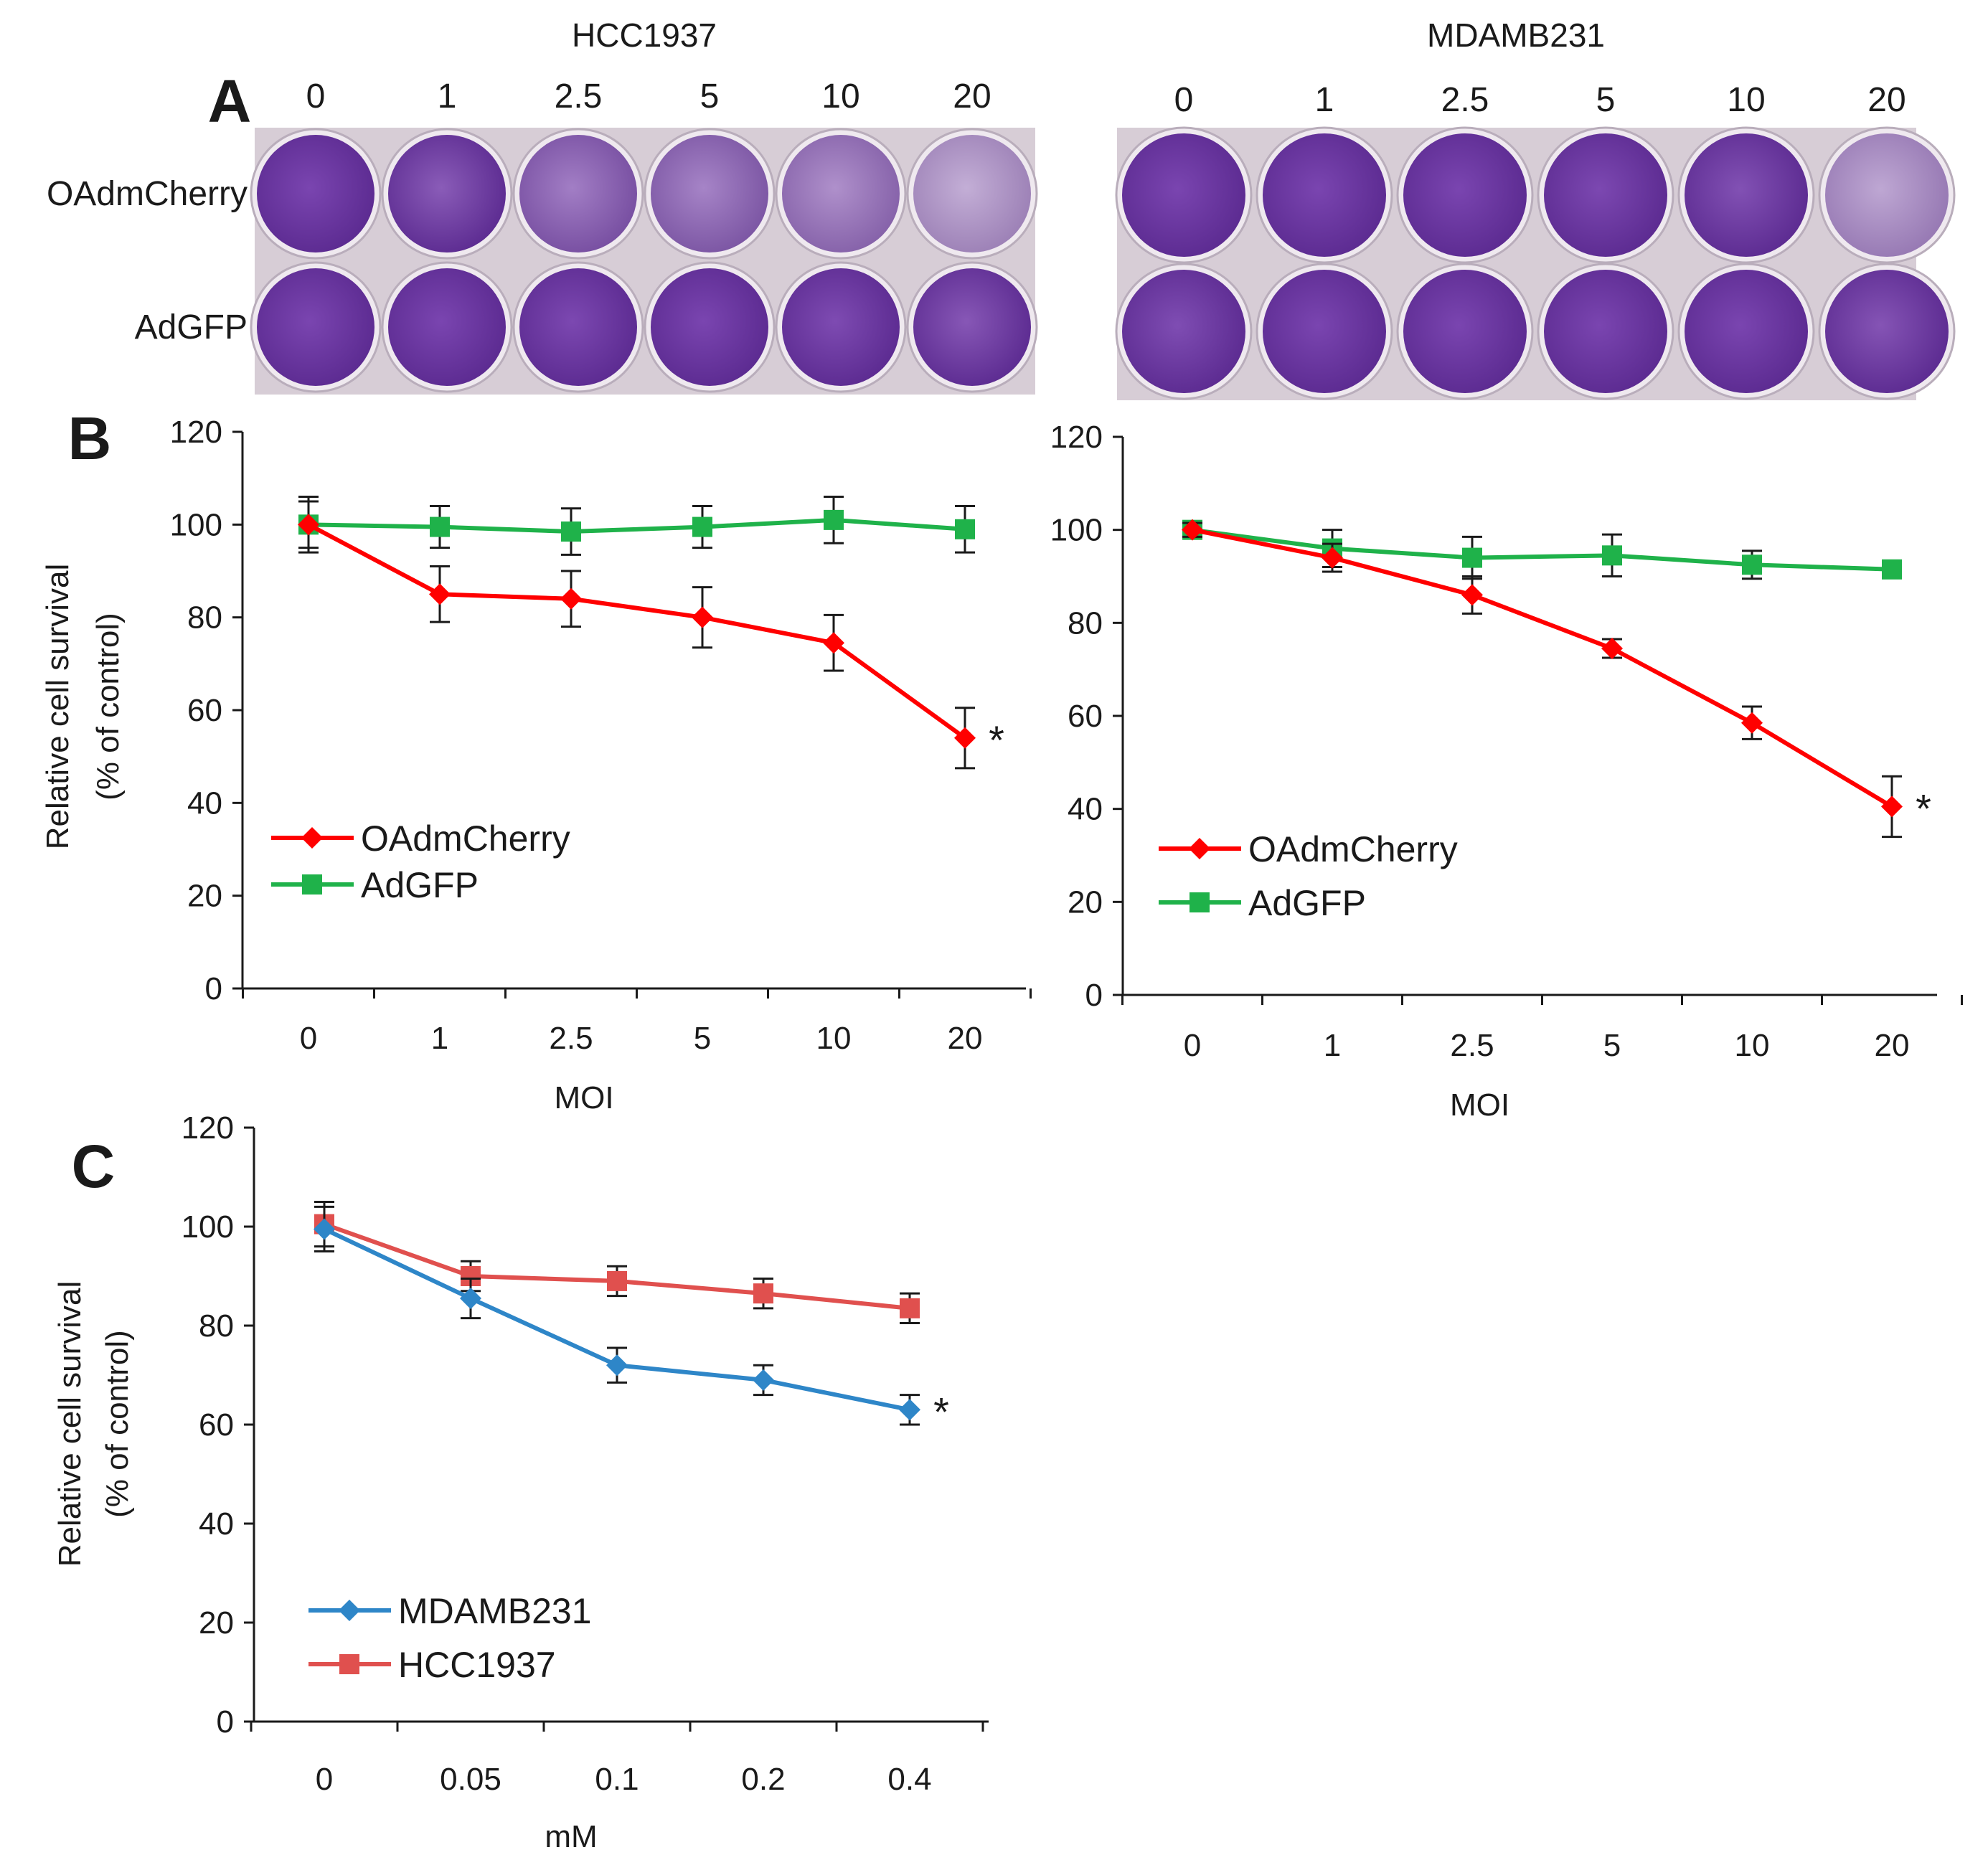  I want to click on y-axis-title-line2: (% of control), so click(108, 707).